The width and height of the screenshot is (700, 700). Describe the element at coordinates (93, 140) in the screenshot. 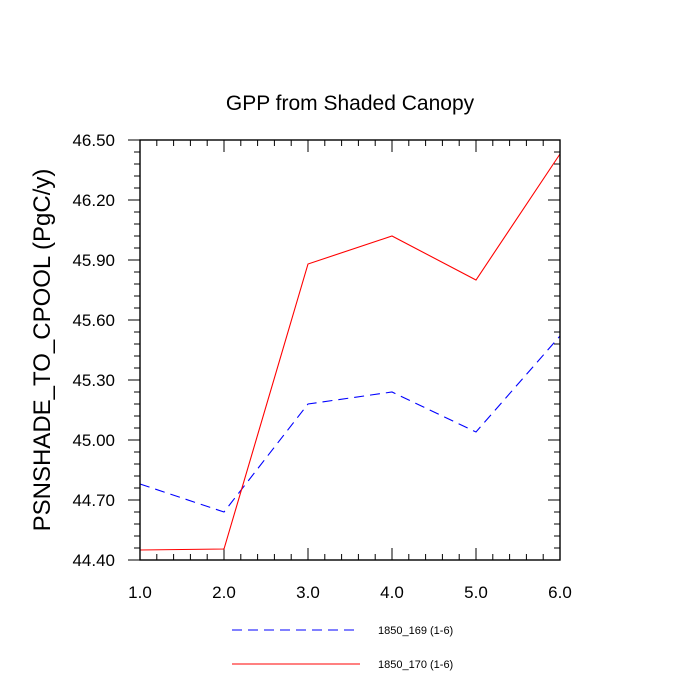

I see `y-tick-label: 46.50` at that location.